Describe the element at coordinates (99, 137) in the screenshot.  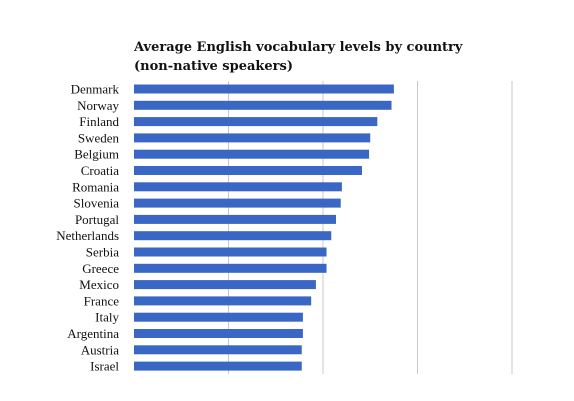
I see `category-label: Sweden` at that location.